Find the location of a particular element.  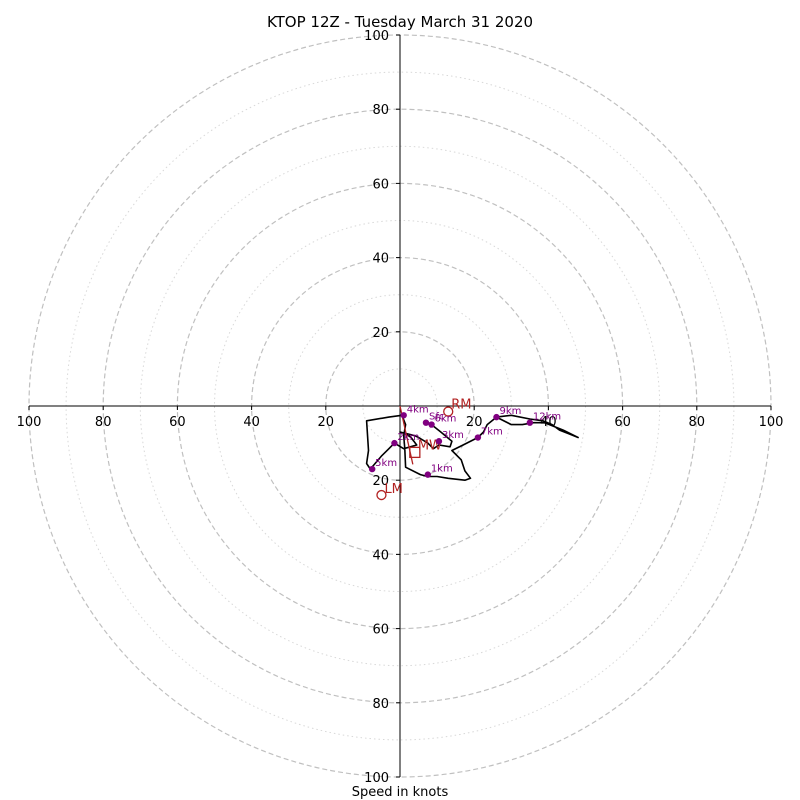

level-label-6km: 6km is located at coordinates (446, 419).